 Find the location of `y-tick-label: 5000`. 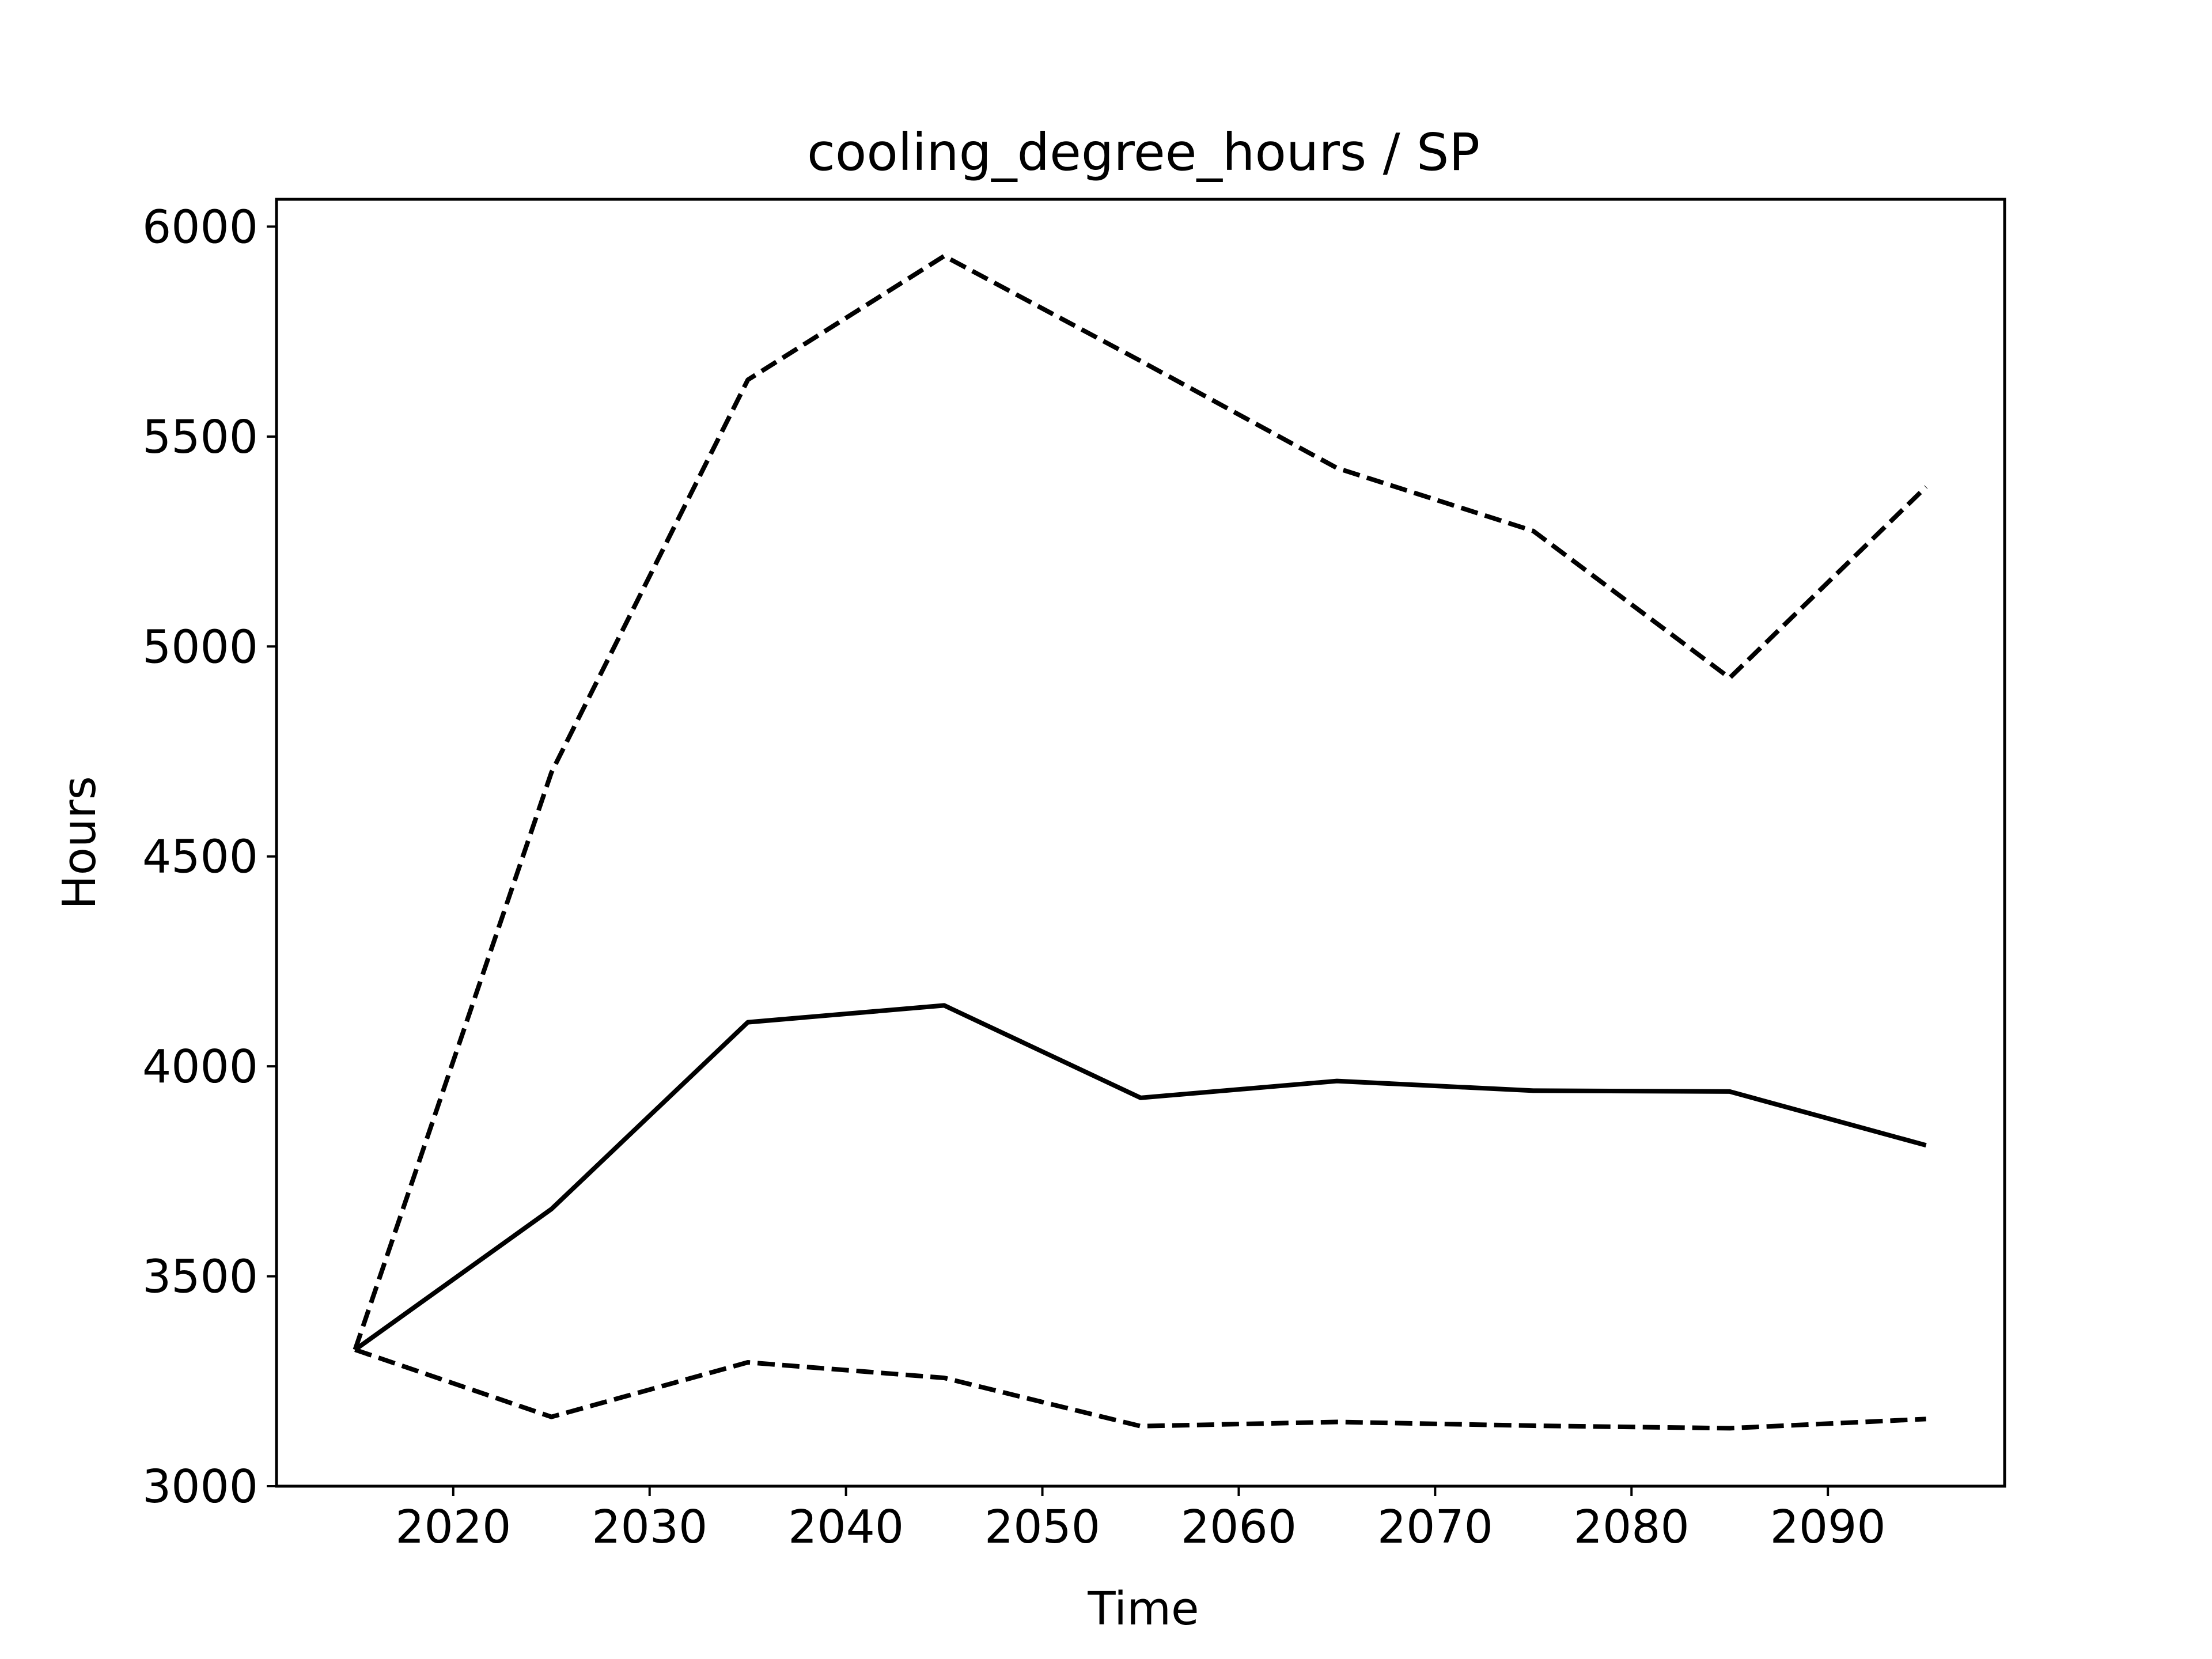

y-tick-label: 5000 is located at coordinates (200, 646).